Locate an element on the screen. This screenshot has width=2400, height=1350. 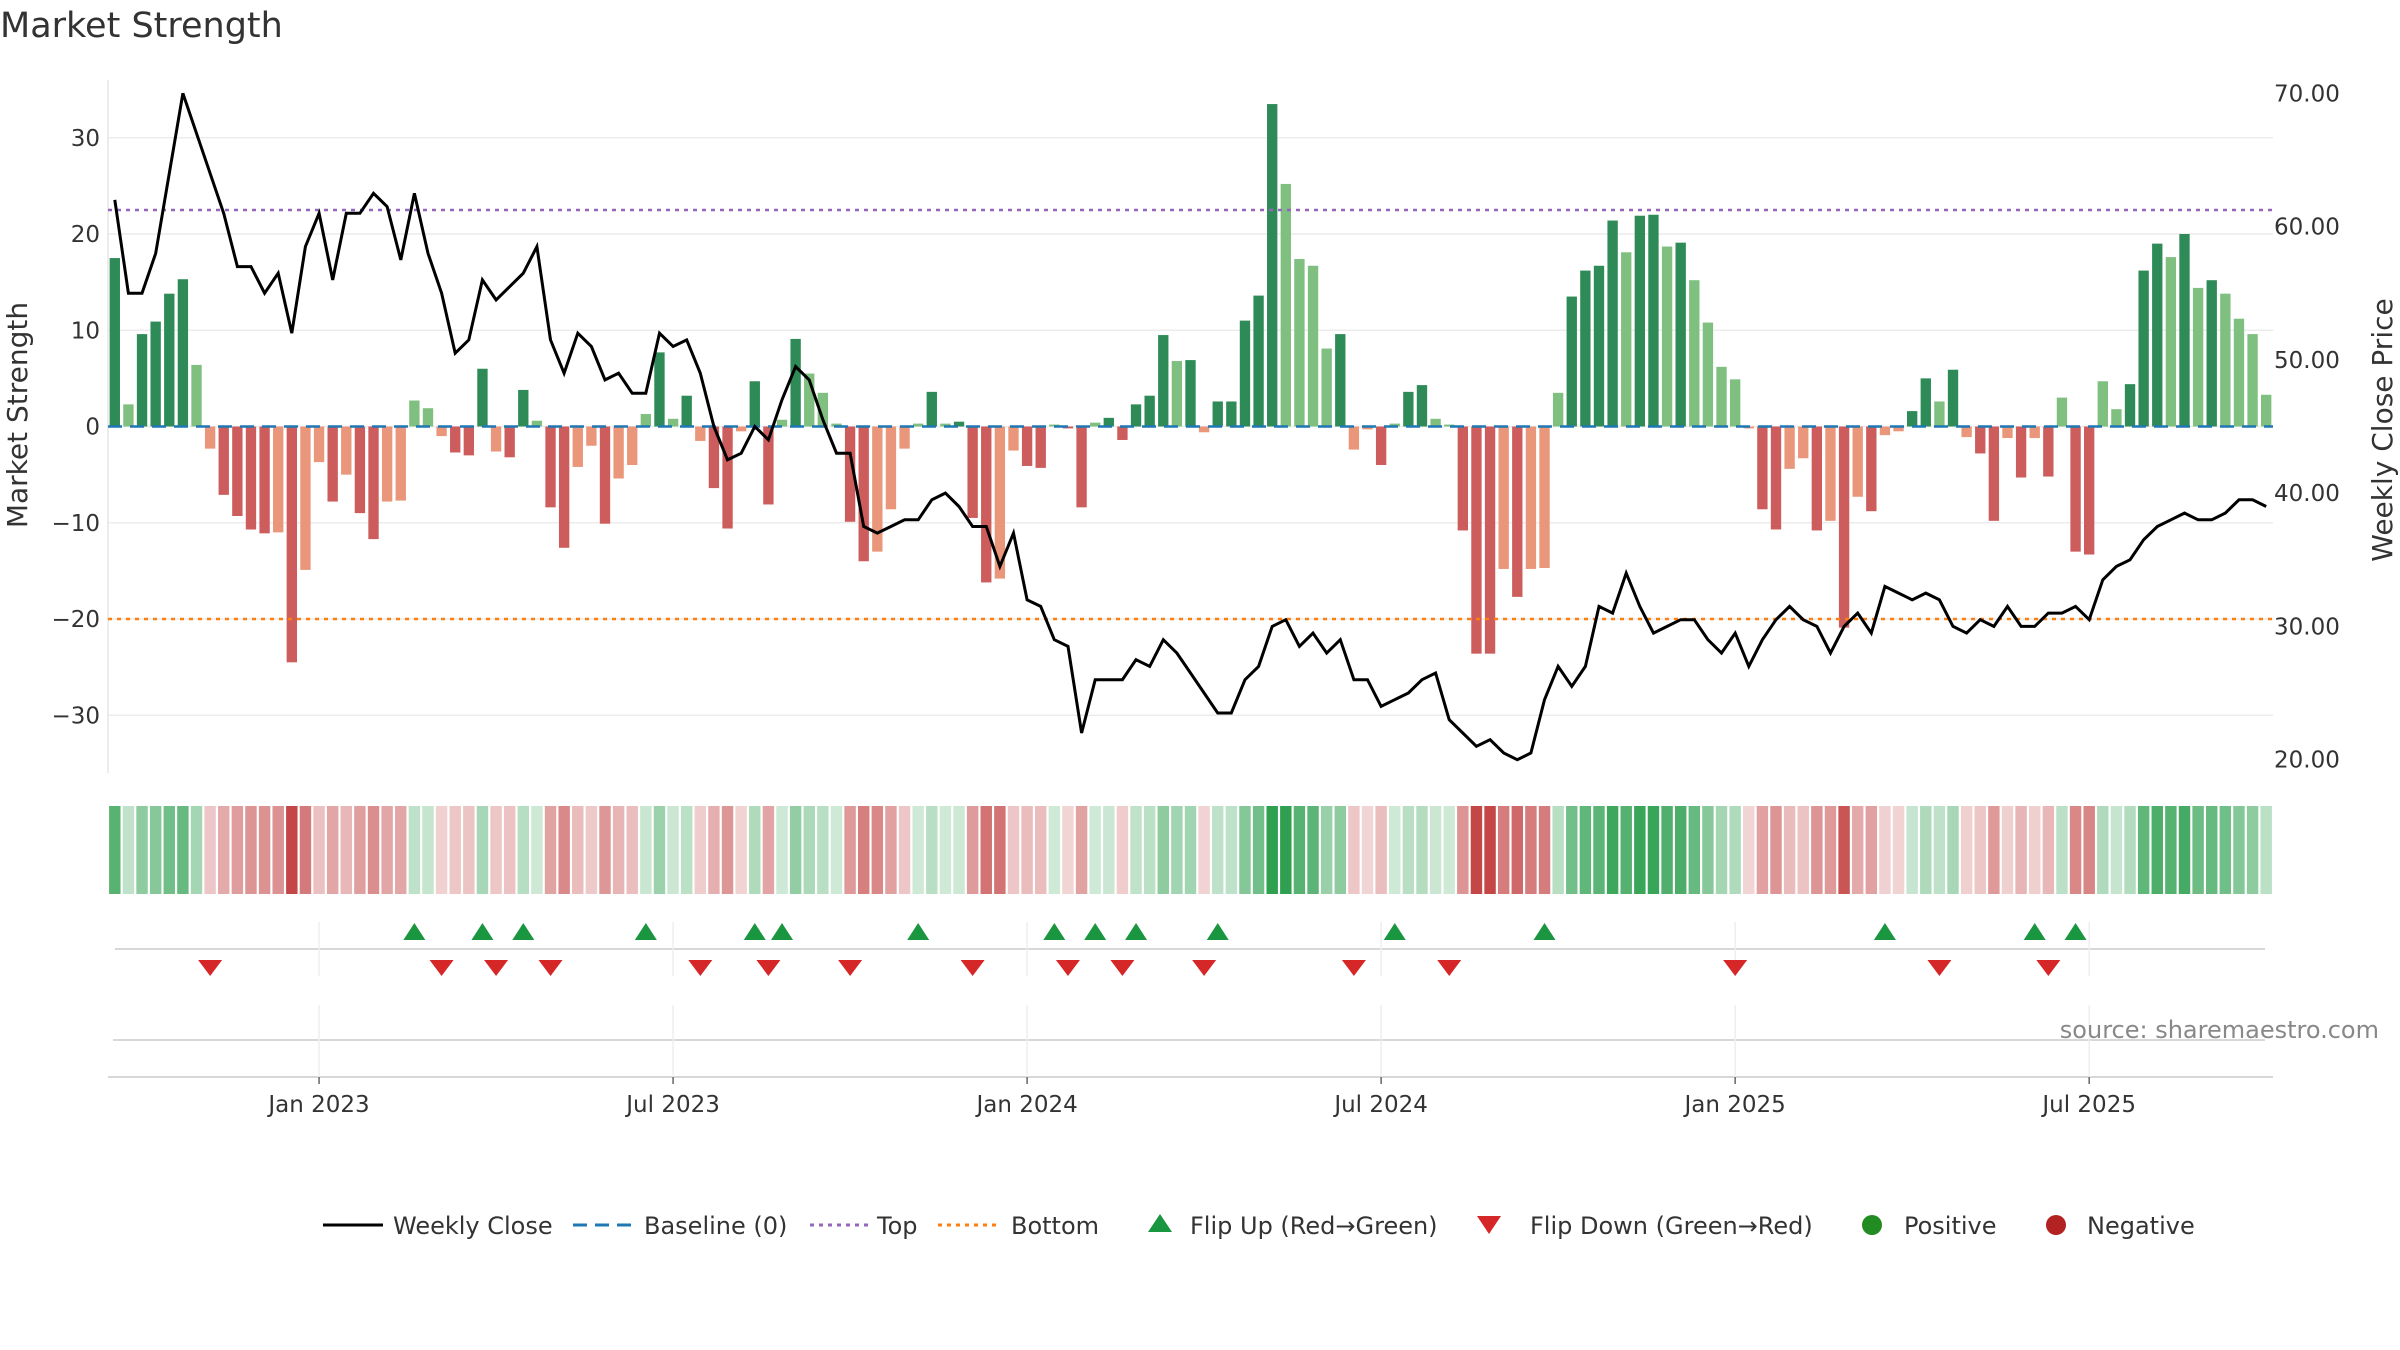
x-tick-label: Jan 2023 is located at coordinates (317, 1105).